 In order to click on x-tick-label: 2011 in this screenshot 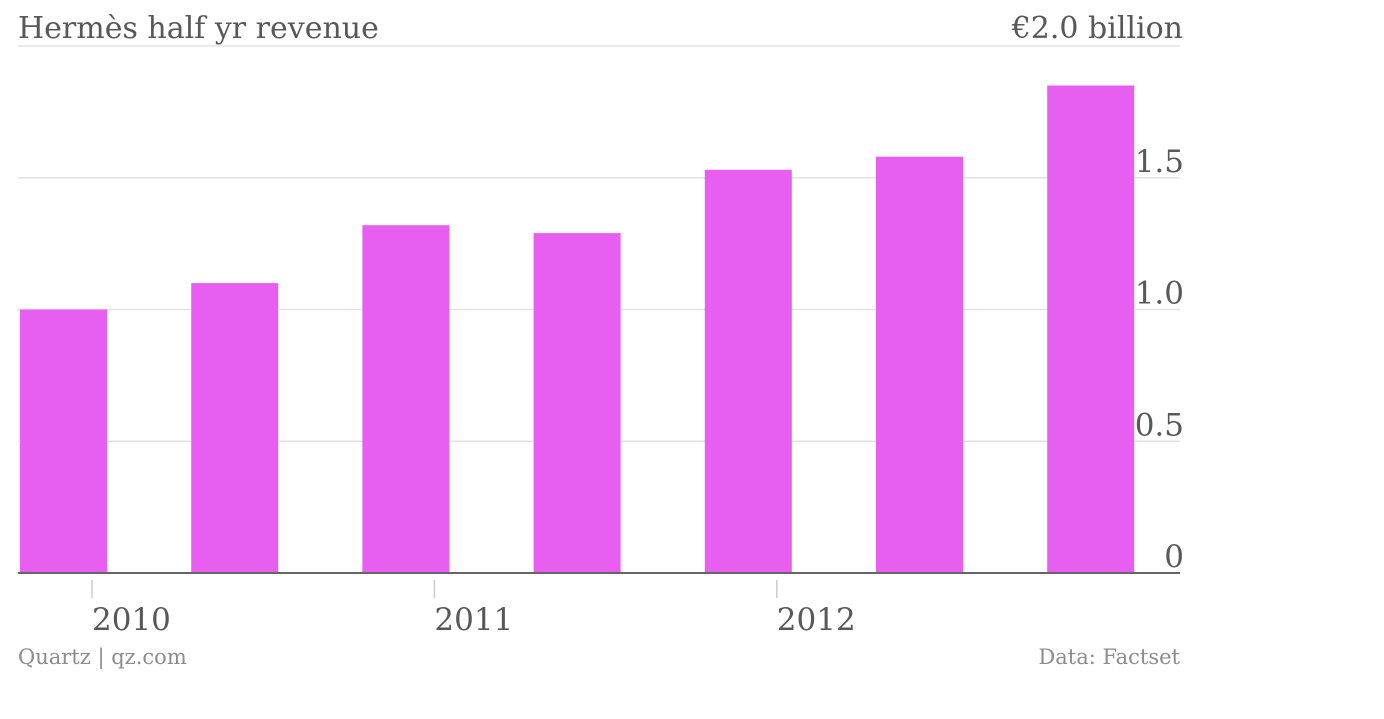, I will do `click(473, 620)`.